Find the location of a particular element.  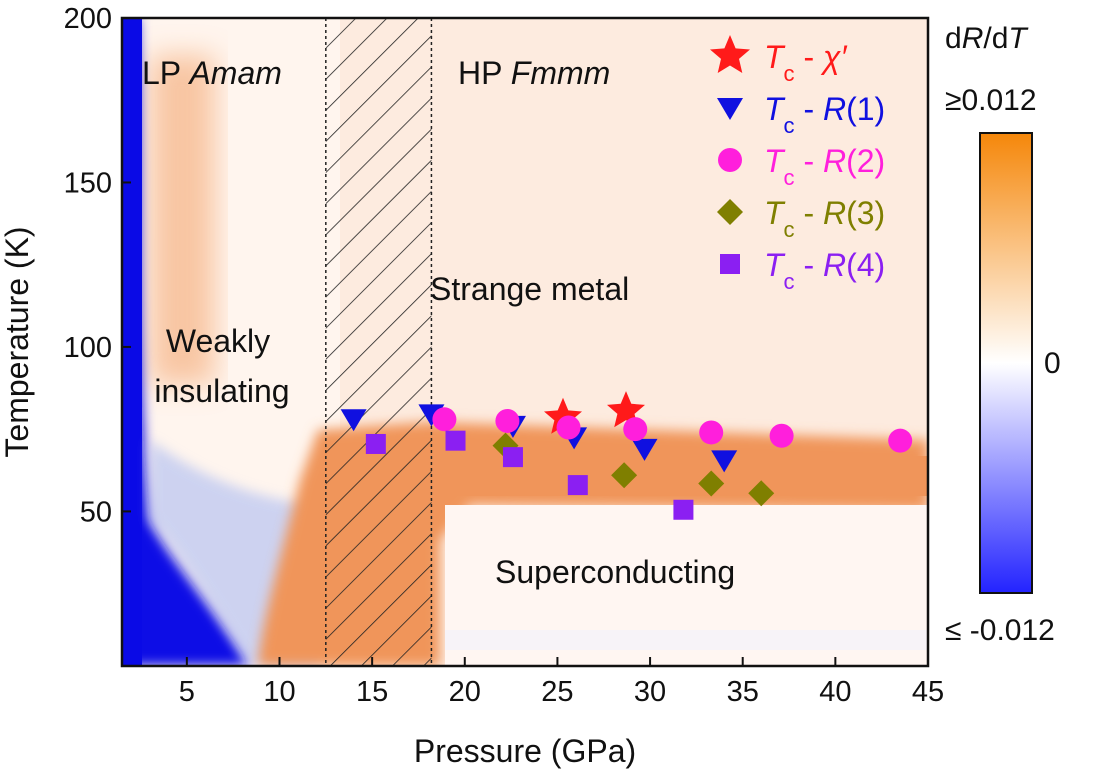

x-tick-label: 25 is located at coordinates (557, 692).